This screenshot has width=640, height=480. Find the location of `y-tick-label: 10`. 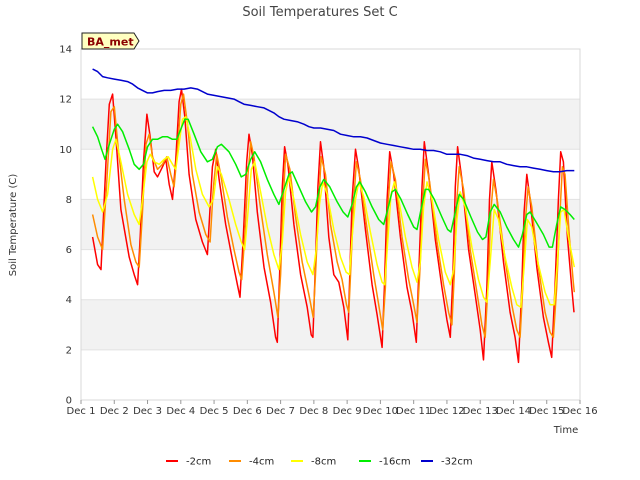

y-tick-label: 10 is located at coordinates (65, 150).